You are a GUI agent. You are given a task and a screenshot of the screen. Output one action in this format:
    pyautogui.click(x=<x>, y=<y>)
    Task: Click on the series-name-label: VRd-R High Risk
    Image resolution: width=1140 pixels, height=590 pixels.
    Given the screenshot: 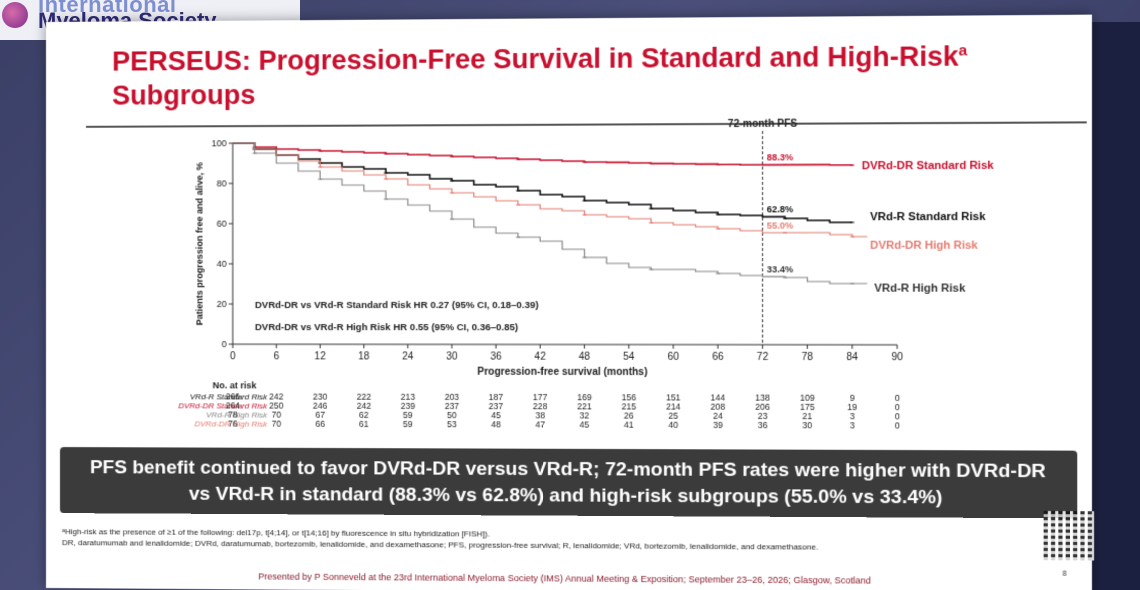 What is the action you would take?
    pyautogui.click(x=920, y=288)
    